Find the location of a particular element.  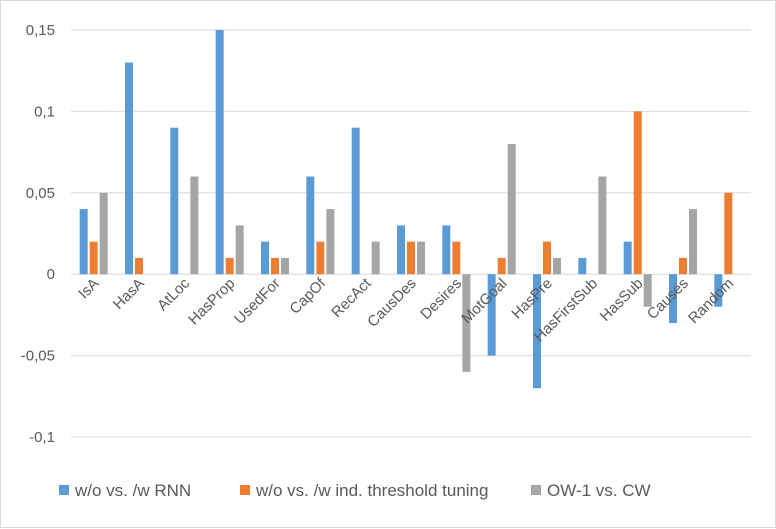

legend-entry: w/o vs. /w ind. threshold tuning is located at coordinates (371, 490).